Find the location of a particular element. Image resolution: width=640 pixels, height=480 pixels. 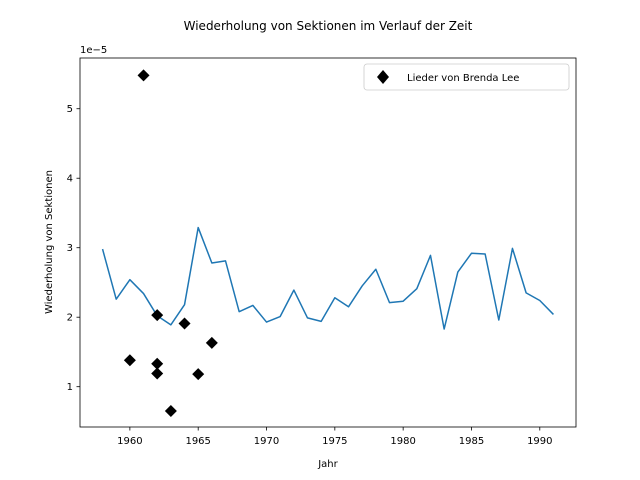

legend-marker-diamond is located at coordinates (383, 77).